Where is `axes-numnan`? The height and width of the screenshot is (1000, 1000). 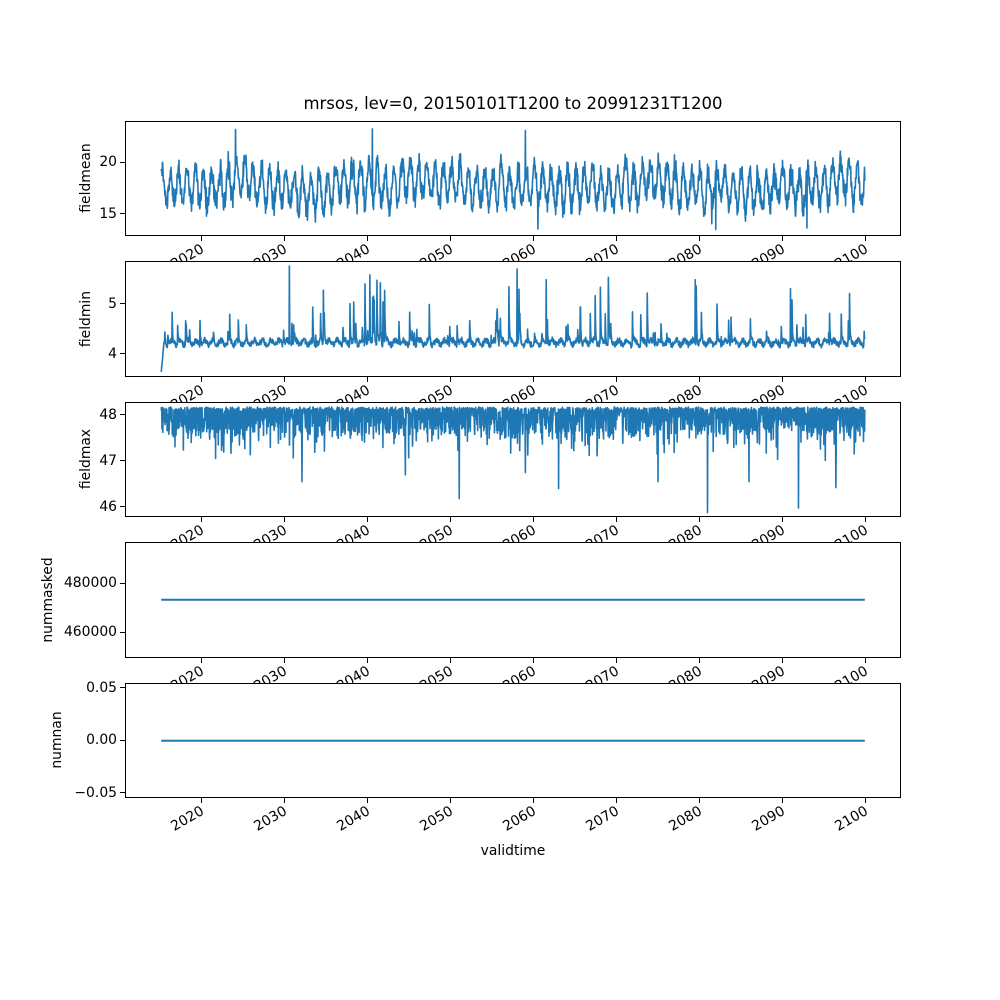
axes-numnan is located at coordinates (513, 740).